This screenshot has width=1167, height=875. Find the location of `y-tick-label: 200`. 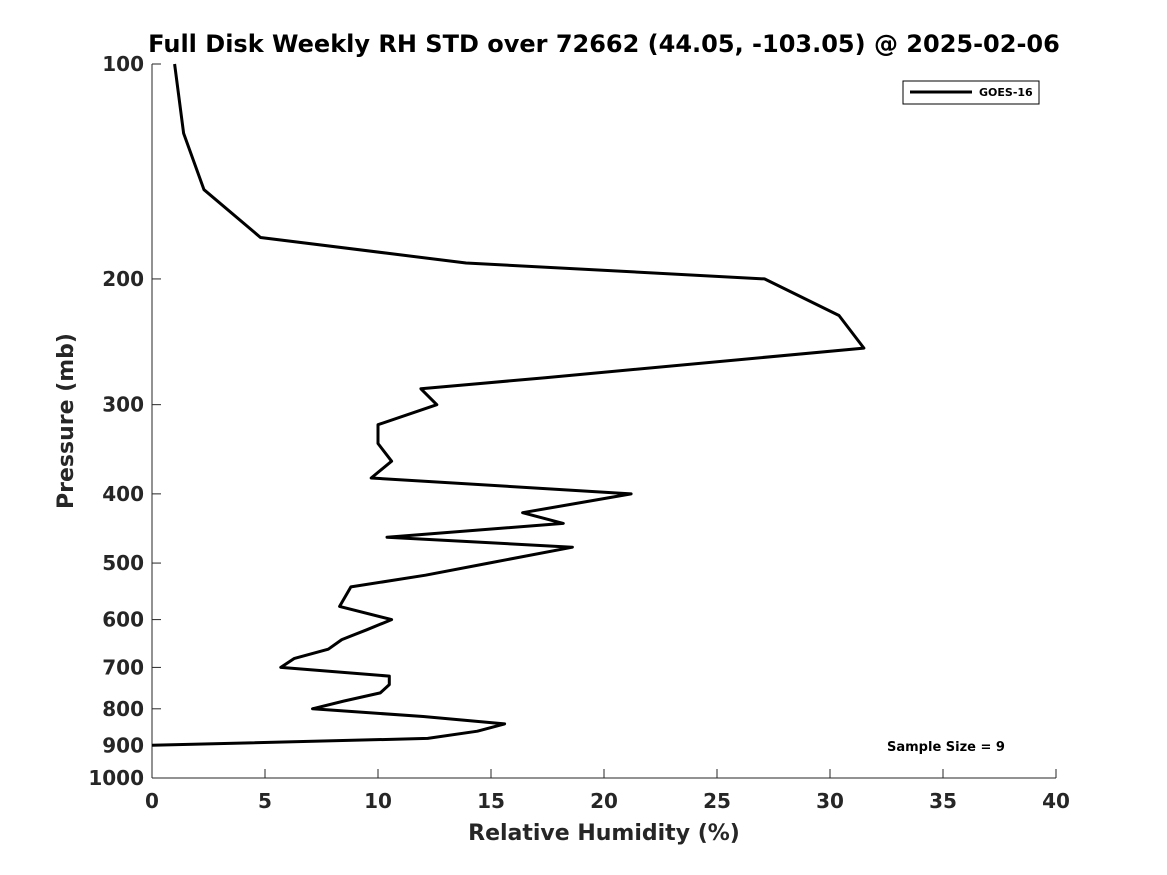

y-tick-label: 200 is located at coordinates (123, 279).